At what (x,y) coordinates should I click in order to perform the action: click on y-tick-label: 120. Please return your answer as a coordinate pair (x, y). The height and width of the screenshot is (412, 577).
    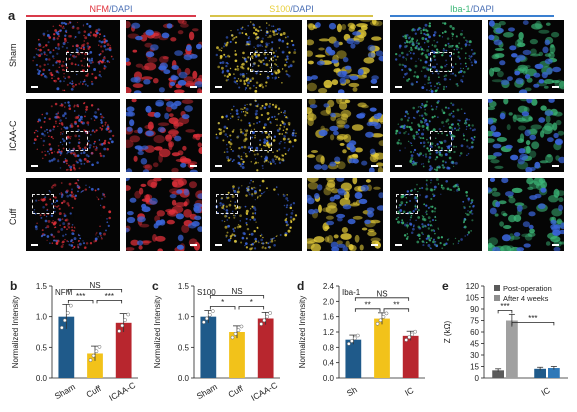
    Looking at the image, I should click on (473, 286).